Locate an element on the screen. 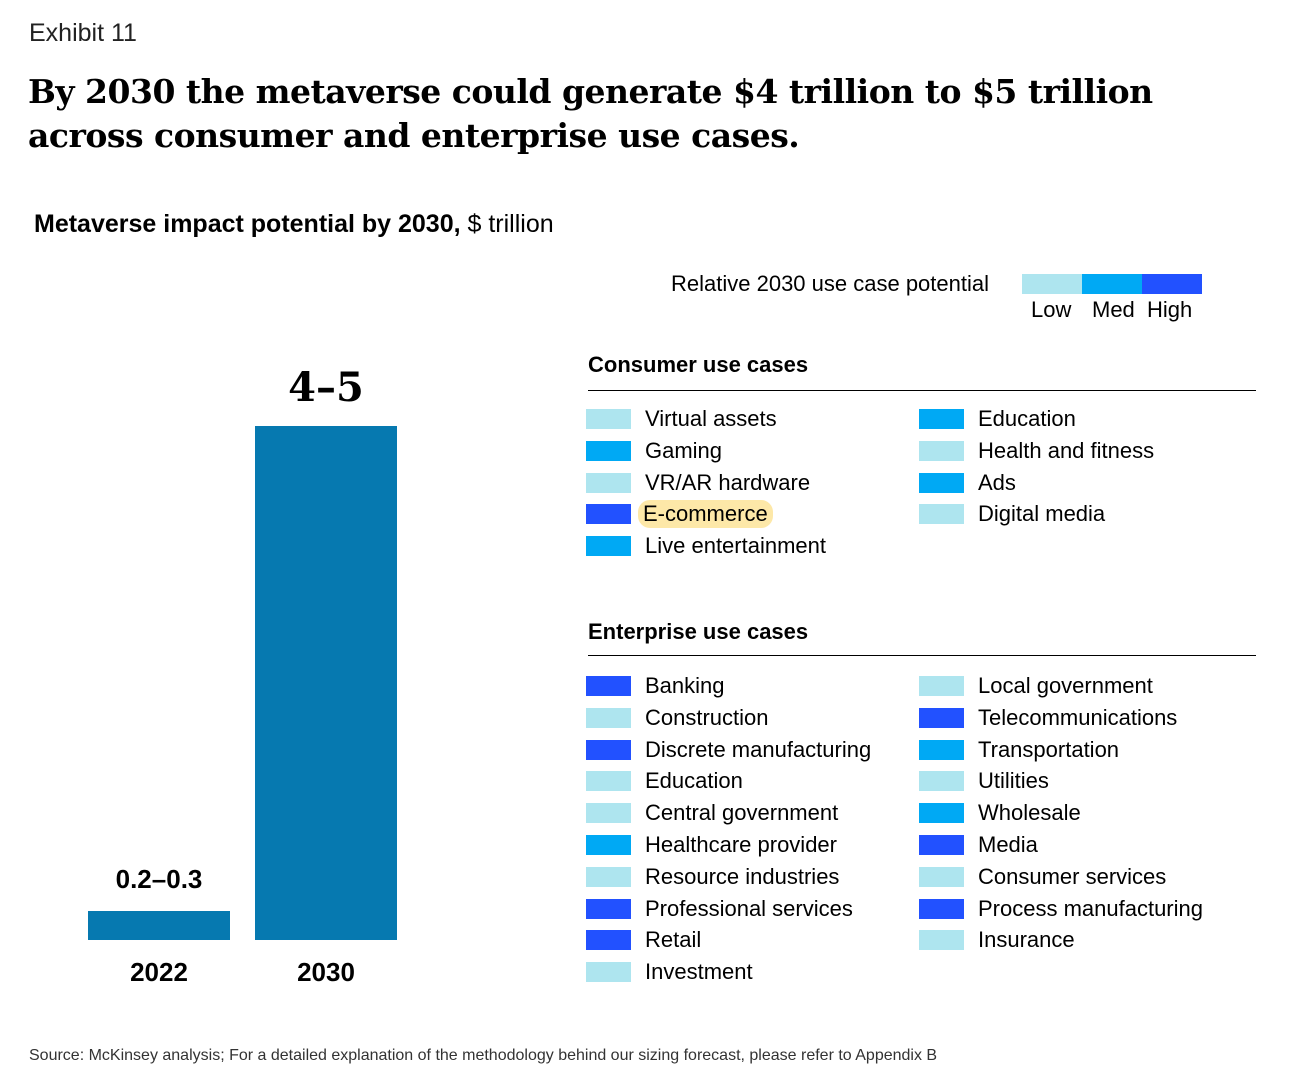 The width and height of the screenshot is (1304, 1084). use-case-label: Gaming is located at coordinates (684, 450).